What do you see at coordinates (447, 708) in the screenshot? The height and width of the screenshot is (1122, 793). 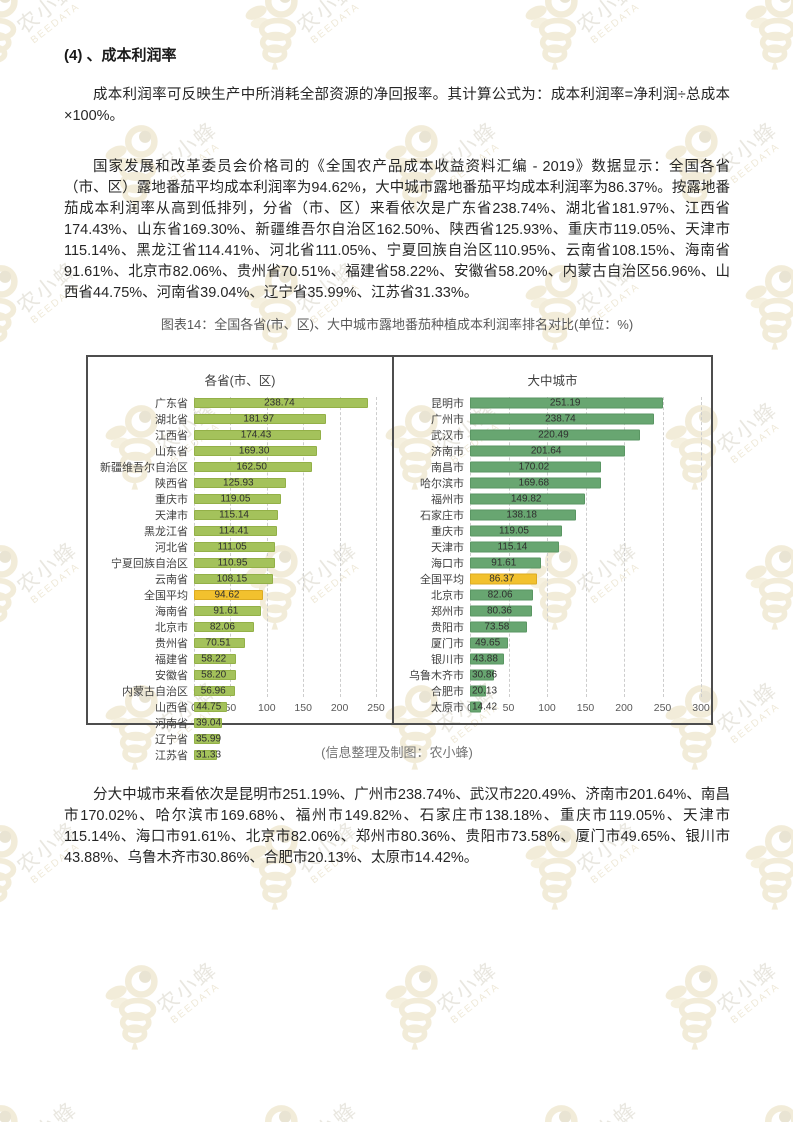 I see `category-label: 太原市` at bounding box center [447, 708].